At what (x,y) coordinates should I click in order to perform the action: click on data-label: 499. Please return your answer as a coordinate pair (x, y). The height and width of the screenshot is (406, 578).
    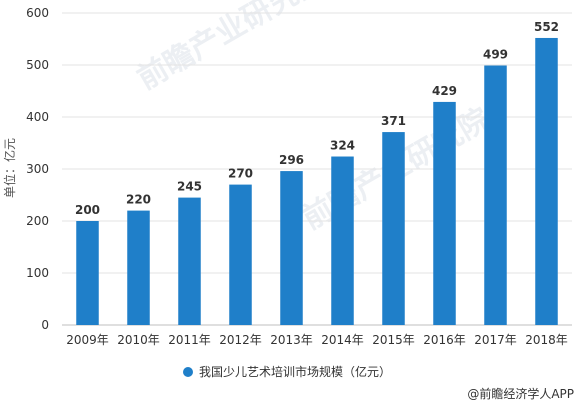
    Looking at the image, I should click on (495, 55).